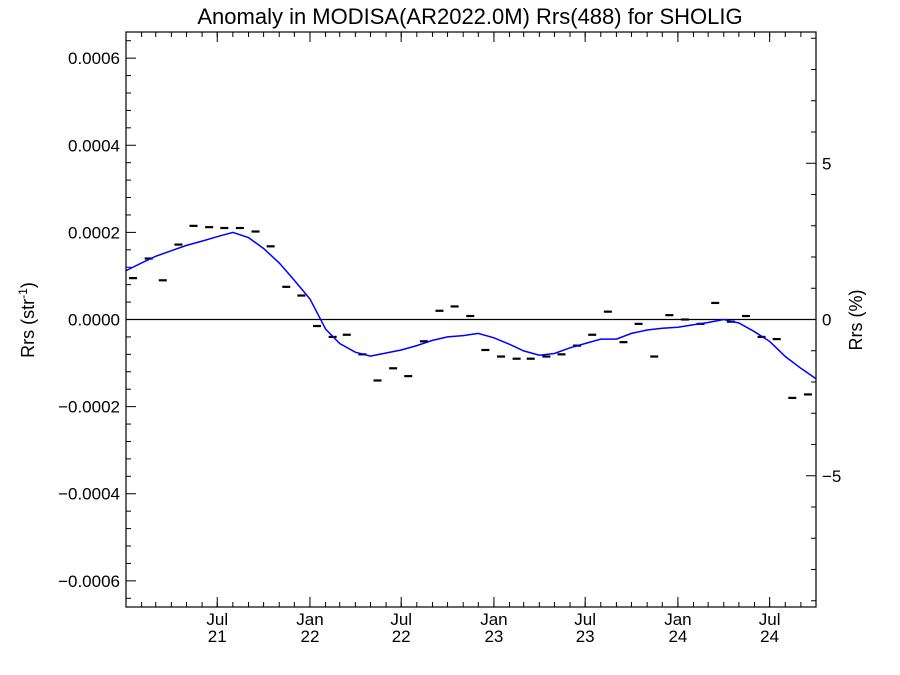  Describe the element at coordinates (89, 494) in the screenshot. I see `y-tick-label: −0.0004` at that location.